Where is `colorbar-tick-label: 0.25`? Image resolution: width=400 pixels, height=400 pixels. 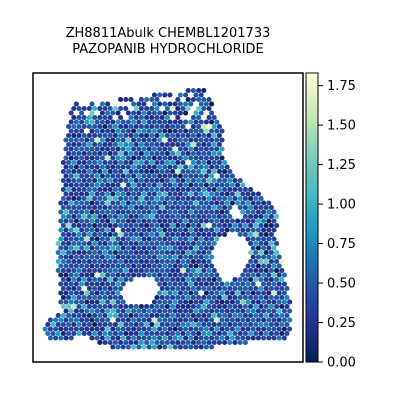 colorbar-tick-label: 0.25 is located at coordinates (341, 323).